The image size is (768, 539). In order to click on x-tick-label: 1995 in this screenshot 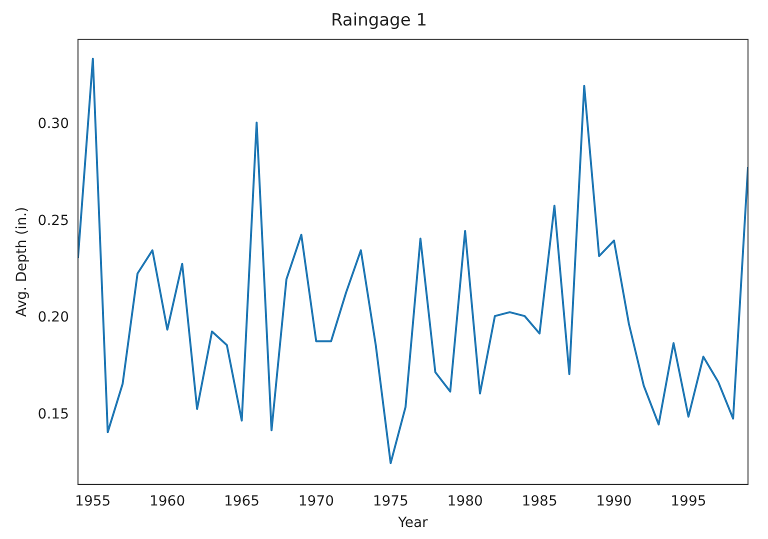, I will do `click(688, 501)`.